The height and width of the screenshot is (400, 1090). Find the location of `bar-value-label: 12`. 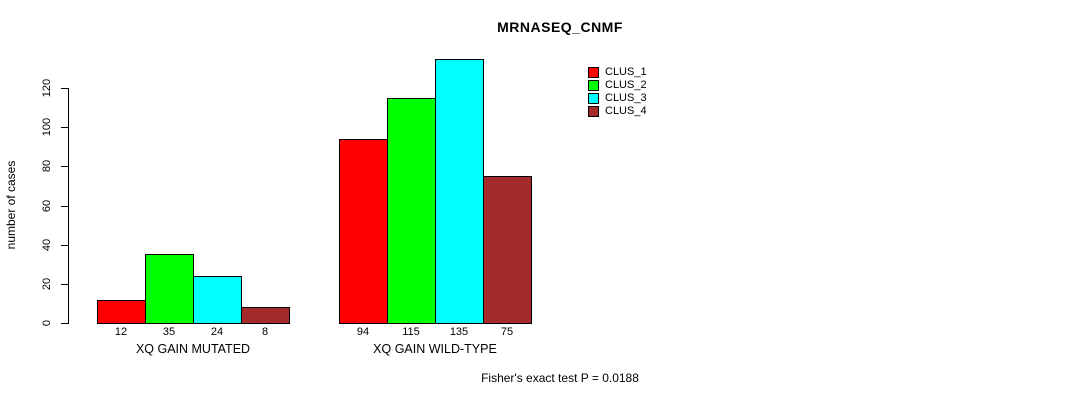

bar-value-label: 12 is located at coordinates (121, 332).